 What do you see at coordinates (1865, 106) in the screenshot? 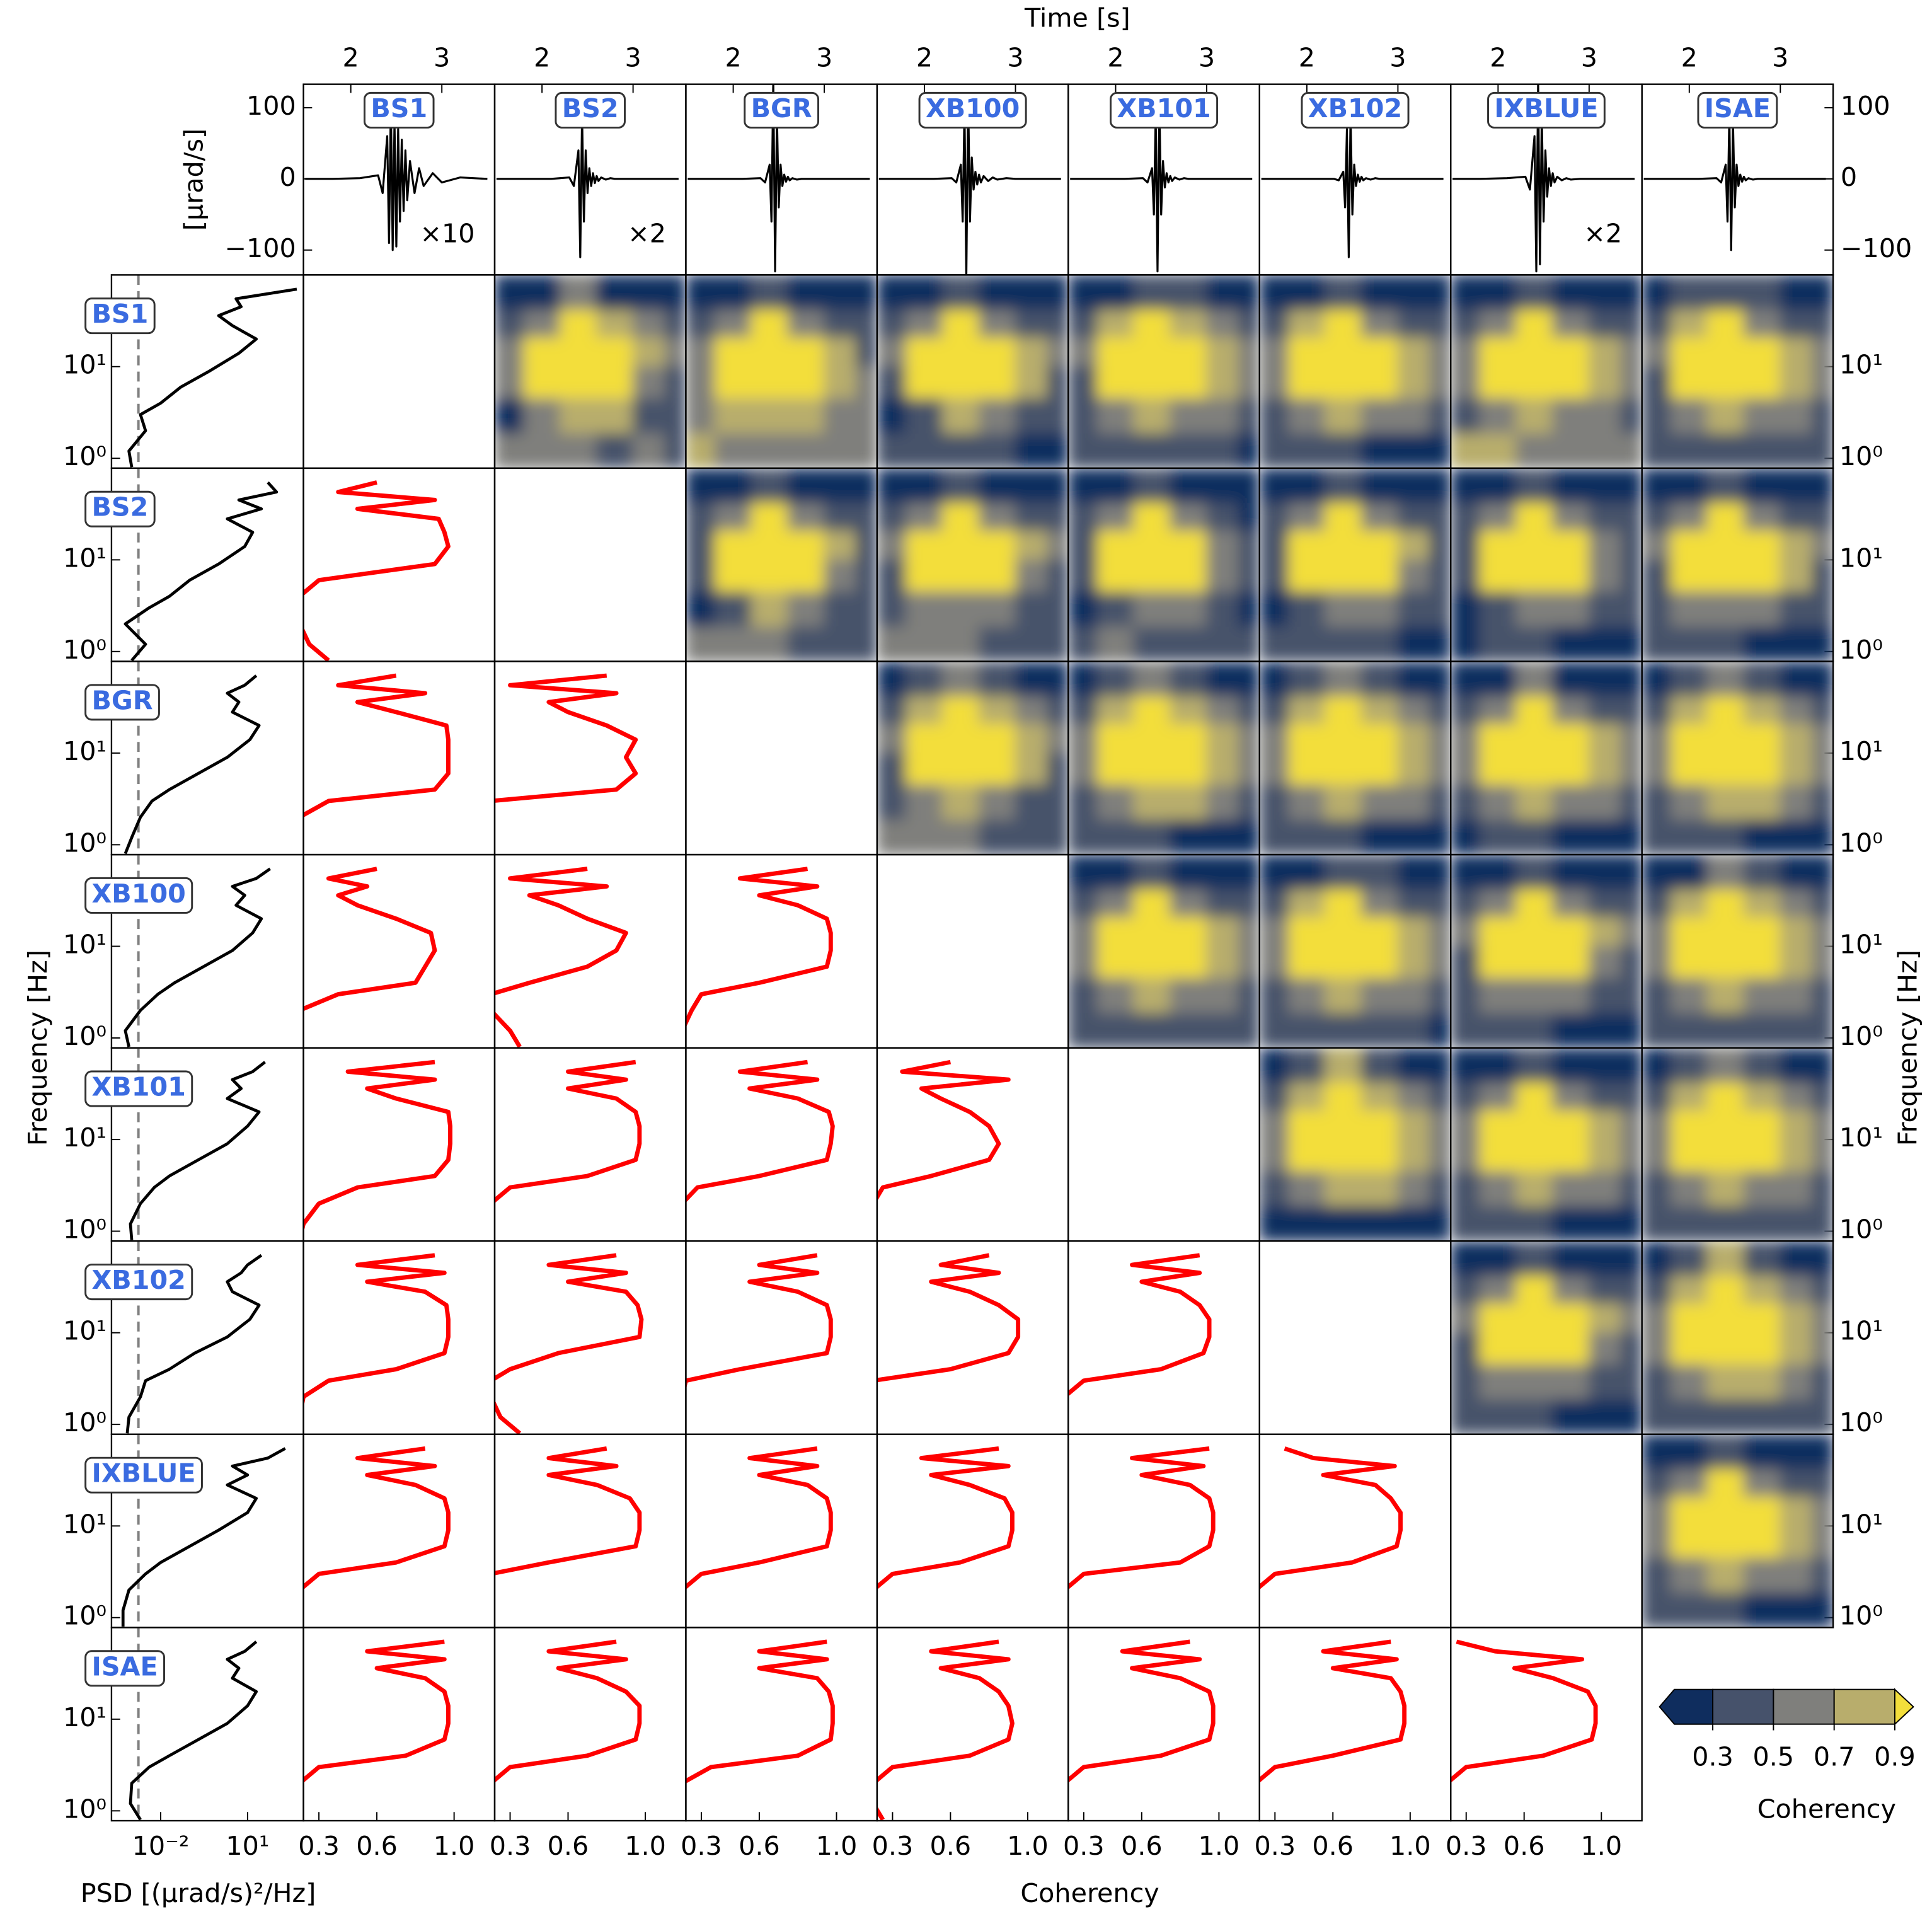
I see `amplitude-tick-label-right: 100` at bounding box center [1865, 106].